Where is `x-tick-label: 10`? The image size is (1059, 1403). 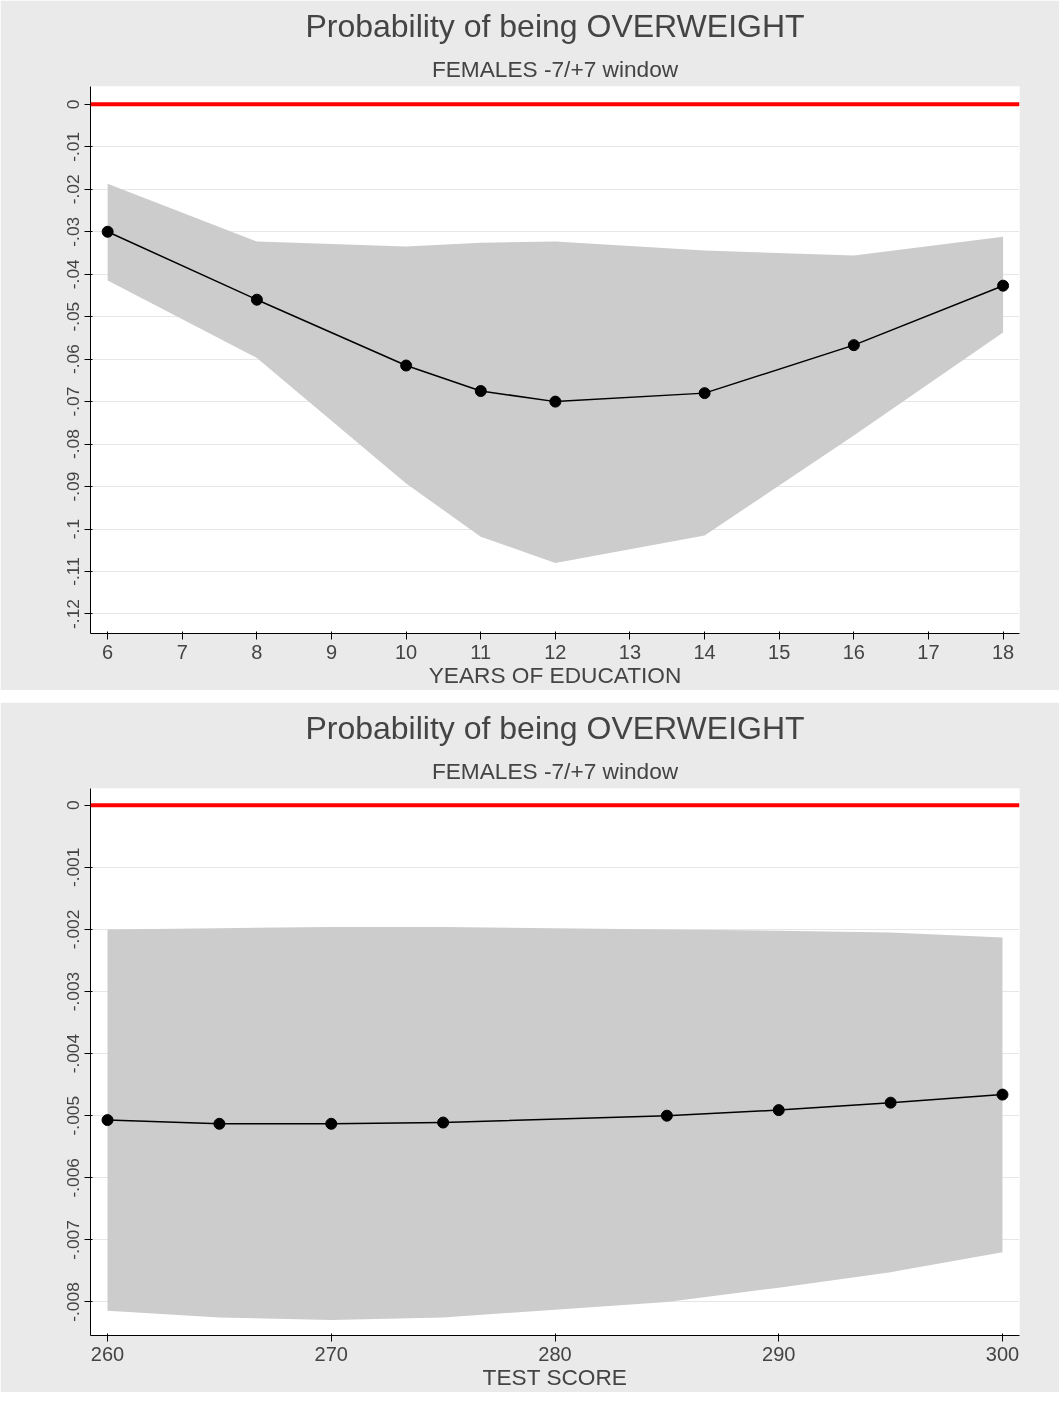
x-tick-label: 10 is located at coordinates (406, 651).